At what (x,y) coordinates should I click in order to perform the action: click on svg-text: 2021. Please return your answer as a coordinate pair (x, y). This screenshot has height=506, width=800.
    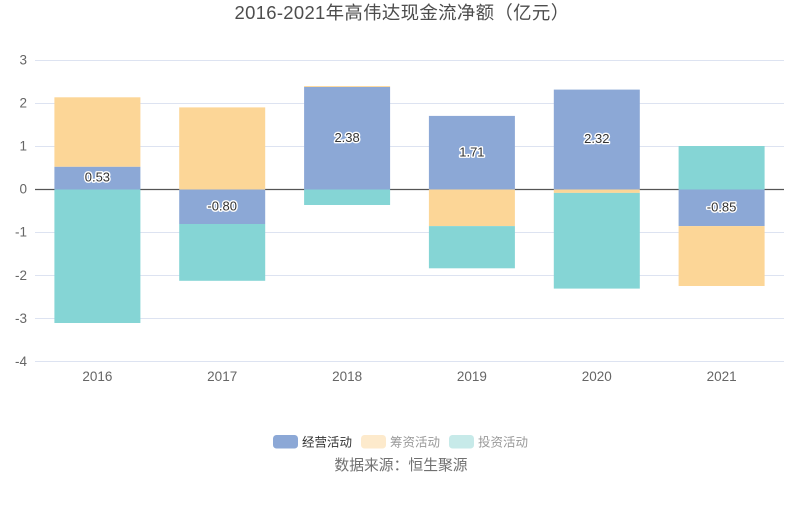
    Looking at the image, I should click on (722, 376).